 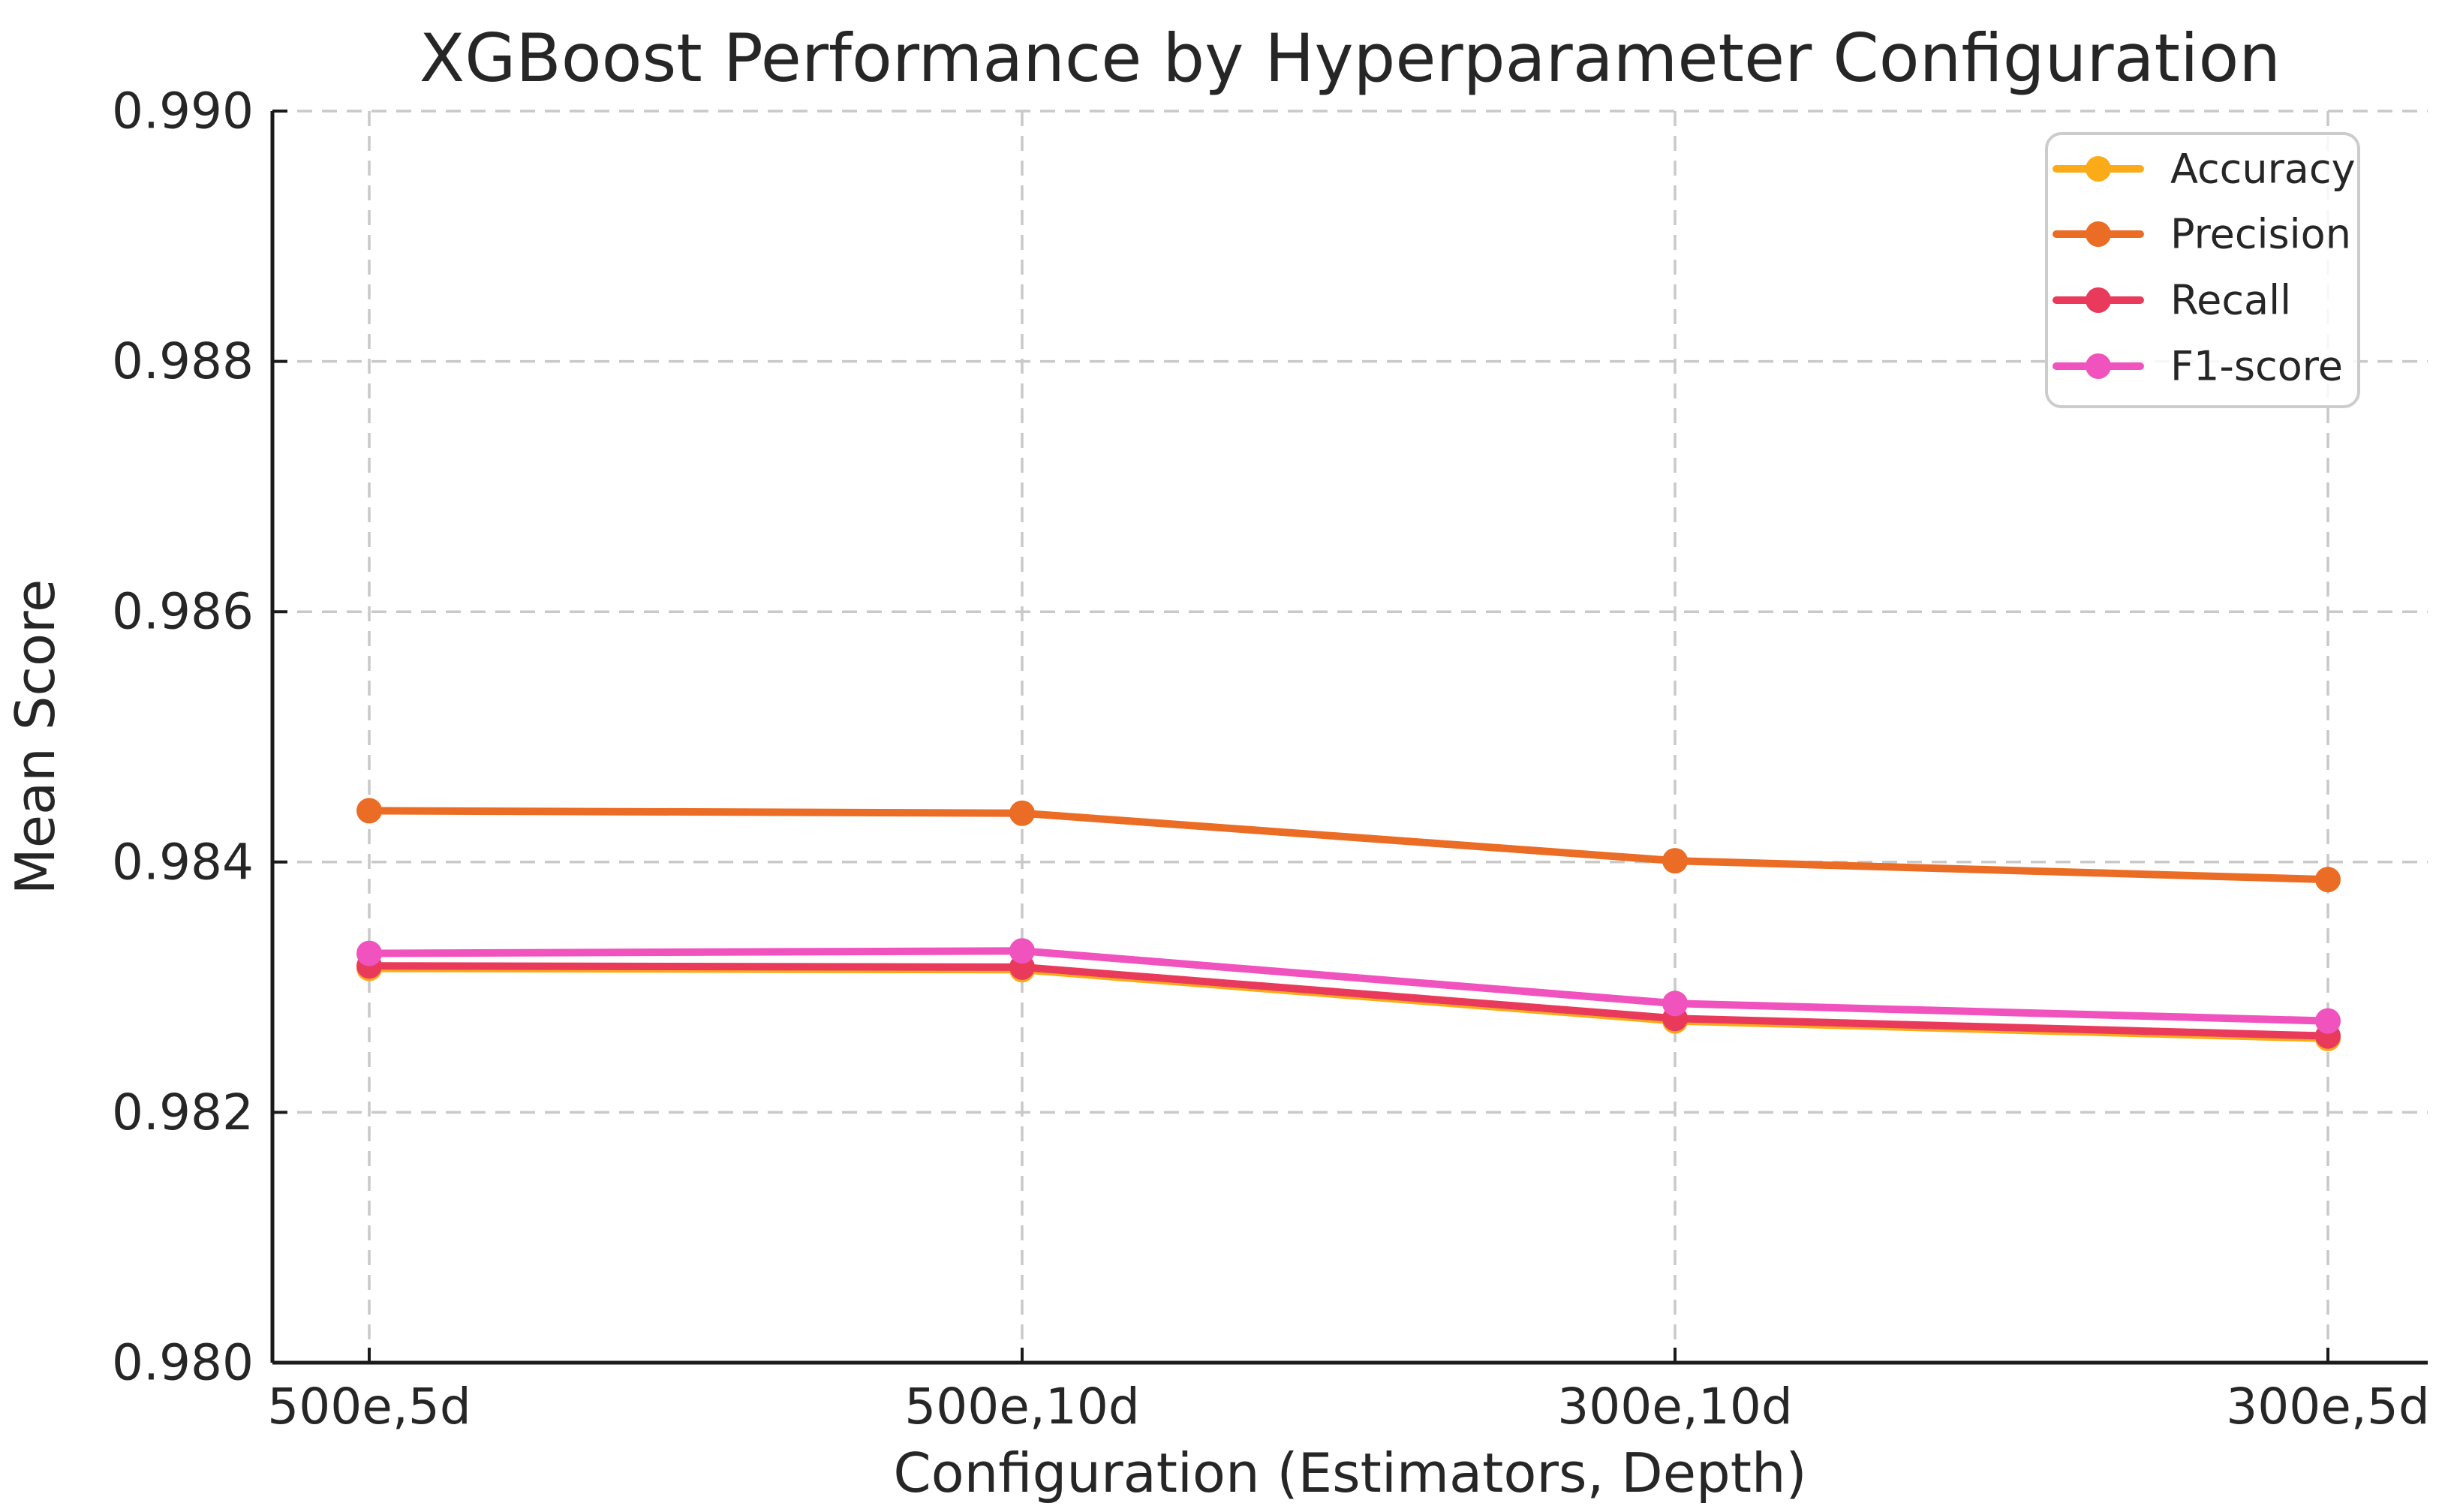 What do you see at coordinates (1348, 925) in the screenshot?
I see `data-series` at bounding box center [1348, 925].